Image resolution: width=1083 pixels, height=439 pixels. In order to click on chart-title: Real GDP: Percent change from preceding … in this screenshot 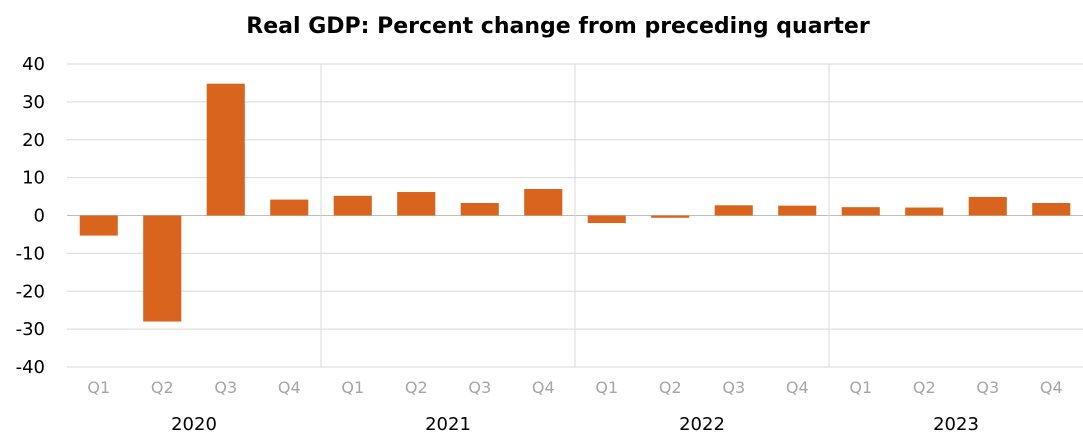, I will do `click(558, 26)`.